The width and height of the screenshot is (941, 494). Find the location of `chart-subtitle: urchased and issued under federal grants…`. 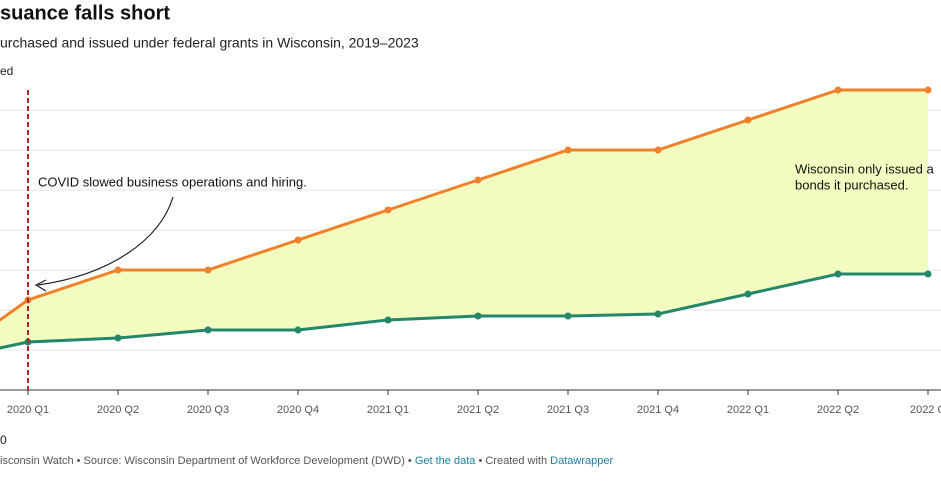

chart-subtitle: urchased and issued under federal grants… is located at coordinates (209, 43).